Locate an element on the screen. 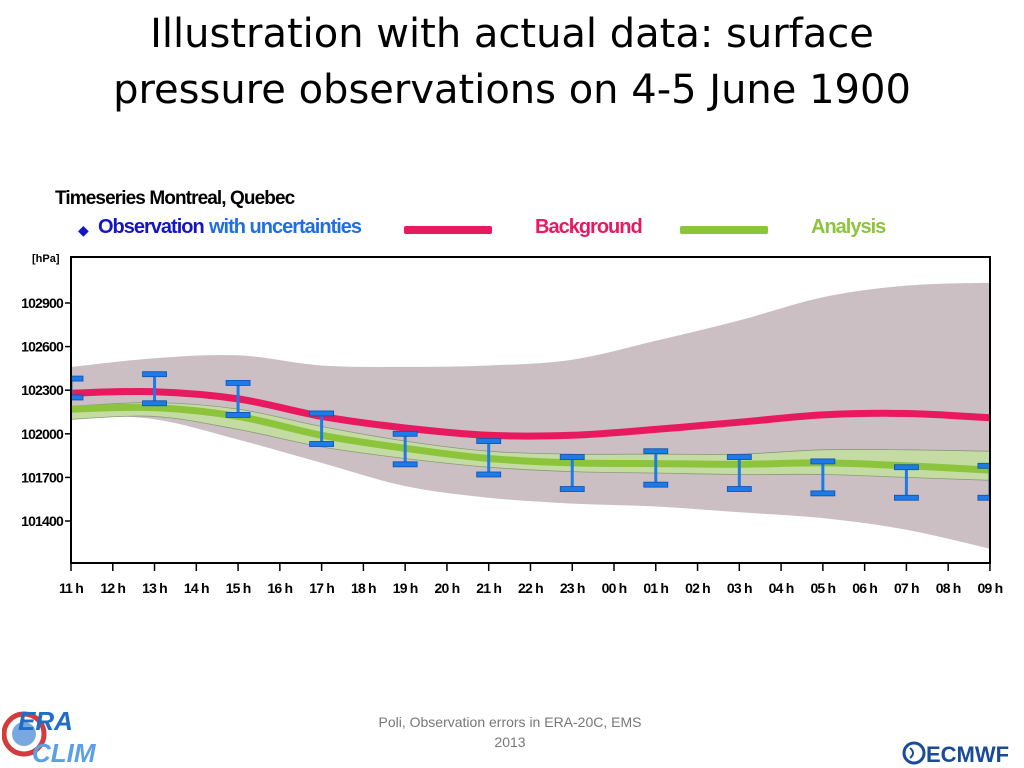  y-tick-label: 101400 is located at coordinates (42, 521).